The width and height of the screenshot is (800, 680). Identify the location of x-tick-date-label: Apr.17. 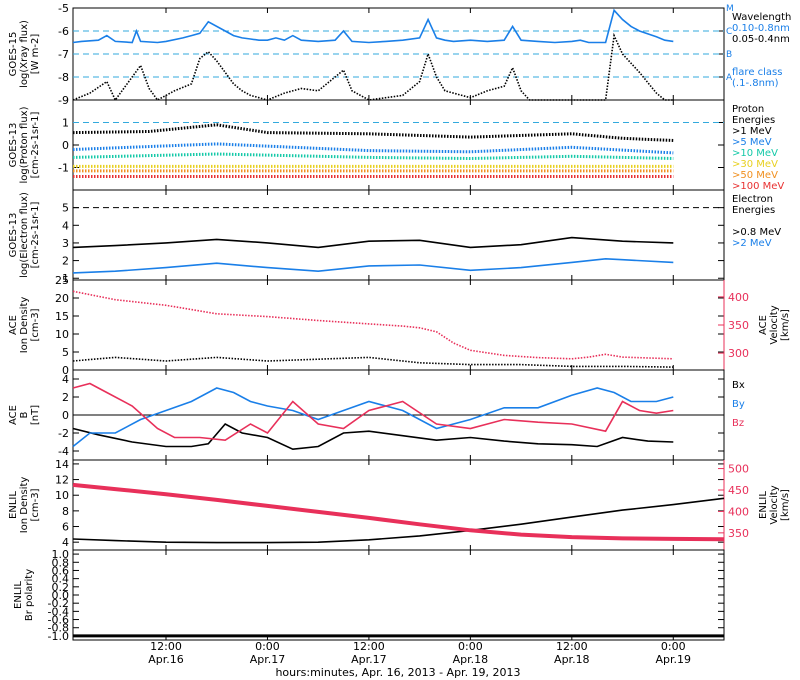
(369, 659).